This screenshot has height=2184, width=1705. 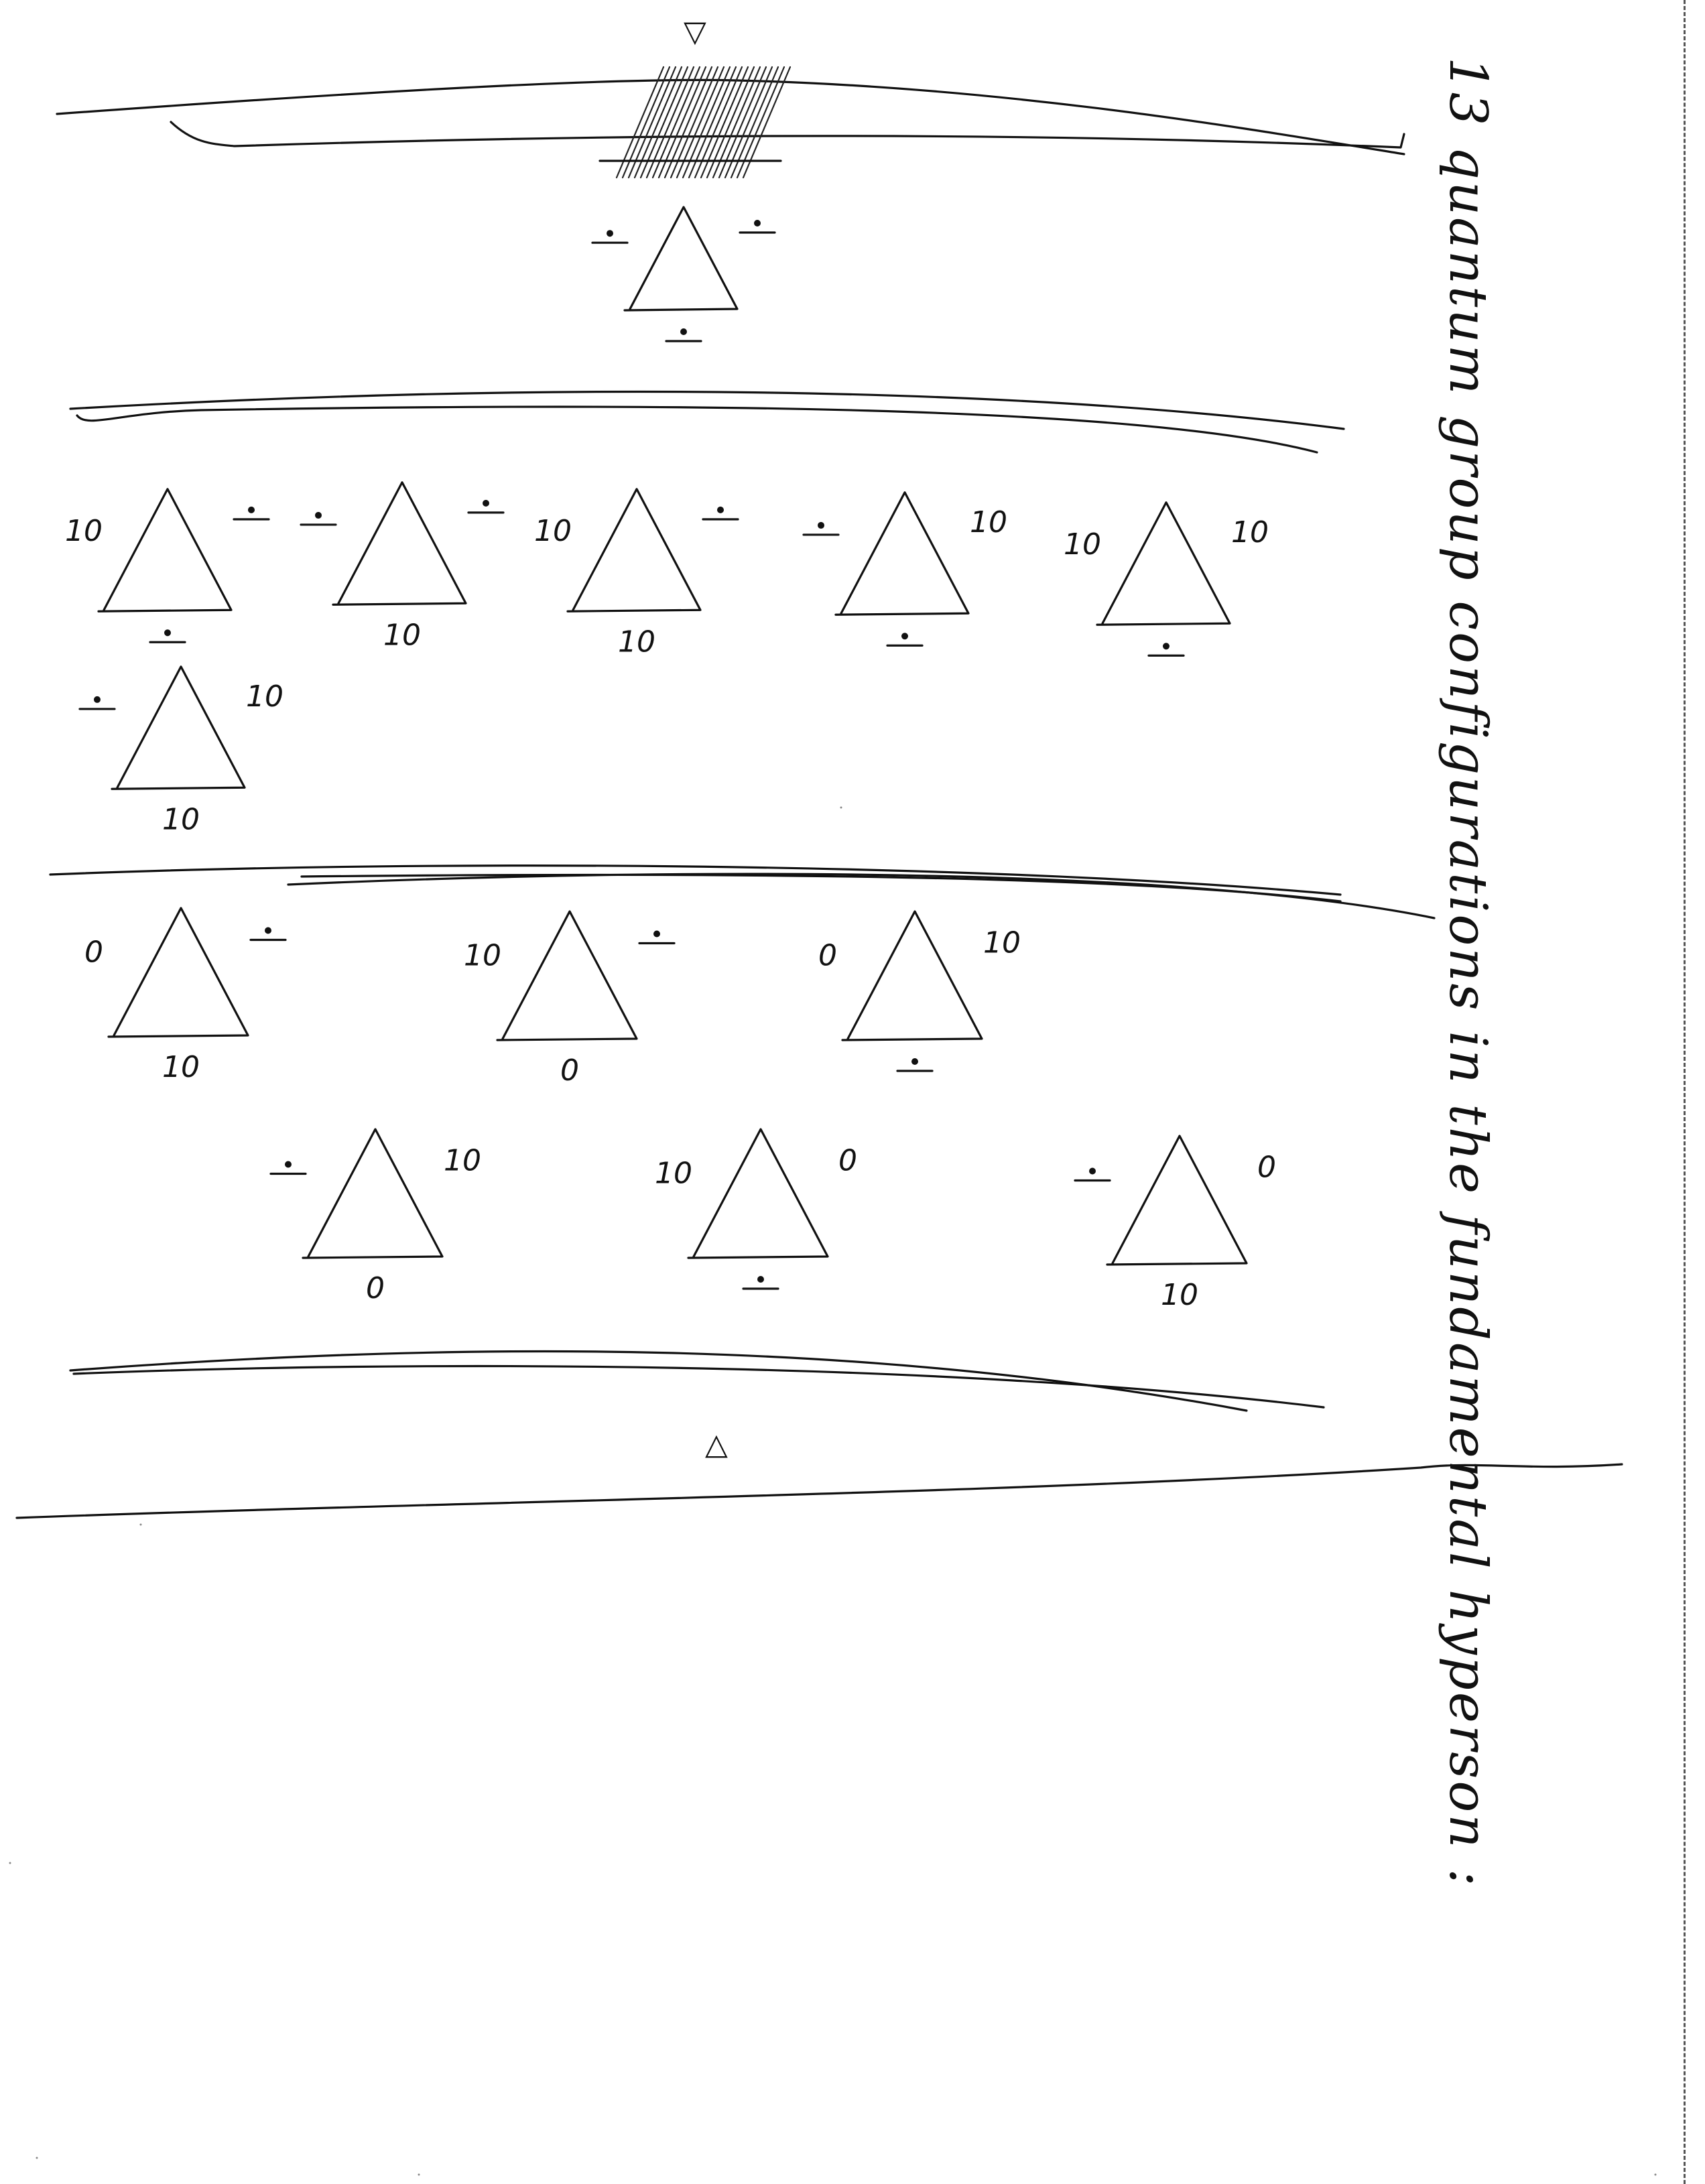 What do you see at coordinates (819, 1491) in the screenshot?
I see `page-bottom-rule` at bounding box center [819, 1491].